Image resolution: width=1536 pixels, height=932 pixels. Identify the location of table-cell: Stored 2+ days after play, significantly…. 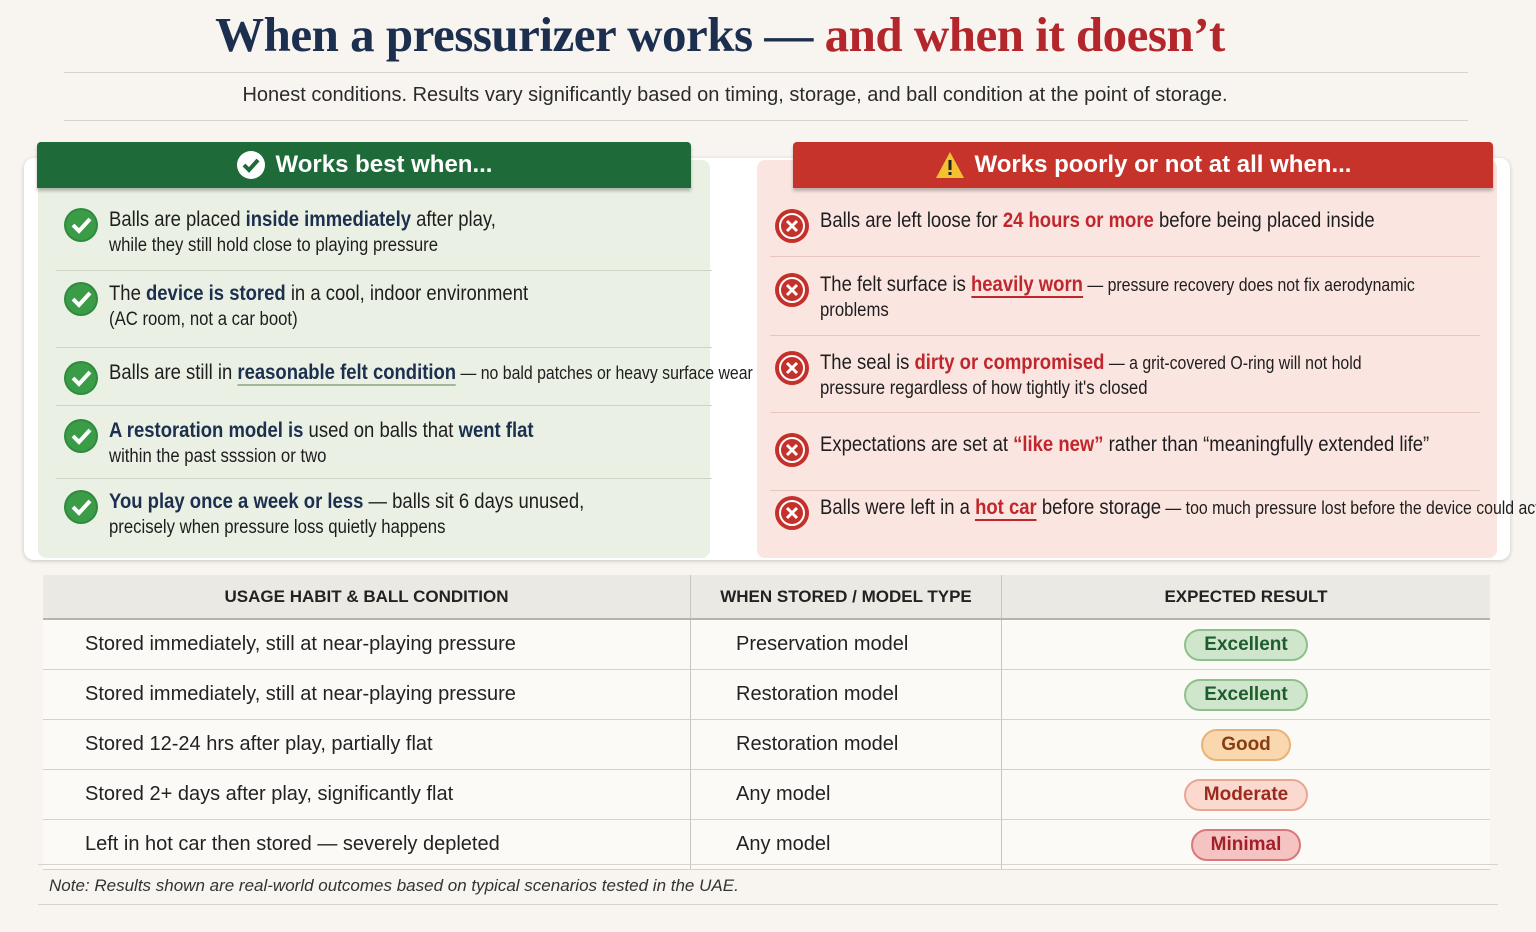
(367, 794).